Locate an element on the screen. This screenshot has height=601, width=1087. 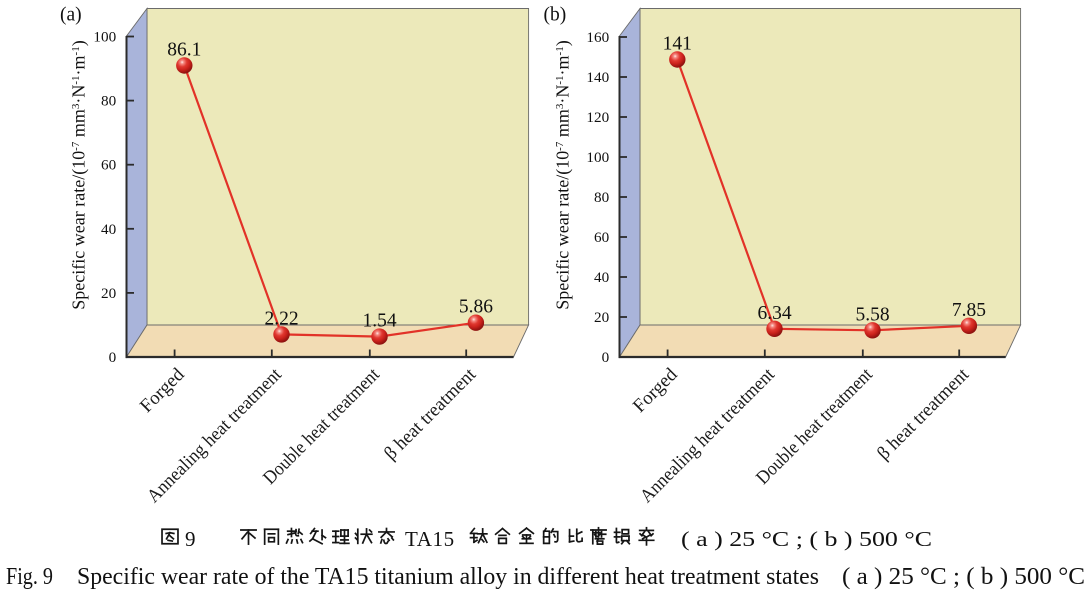
svg-text: 5.86 is located at coordinates (476, 307).